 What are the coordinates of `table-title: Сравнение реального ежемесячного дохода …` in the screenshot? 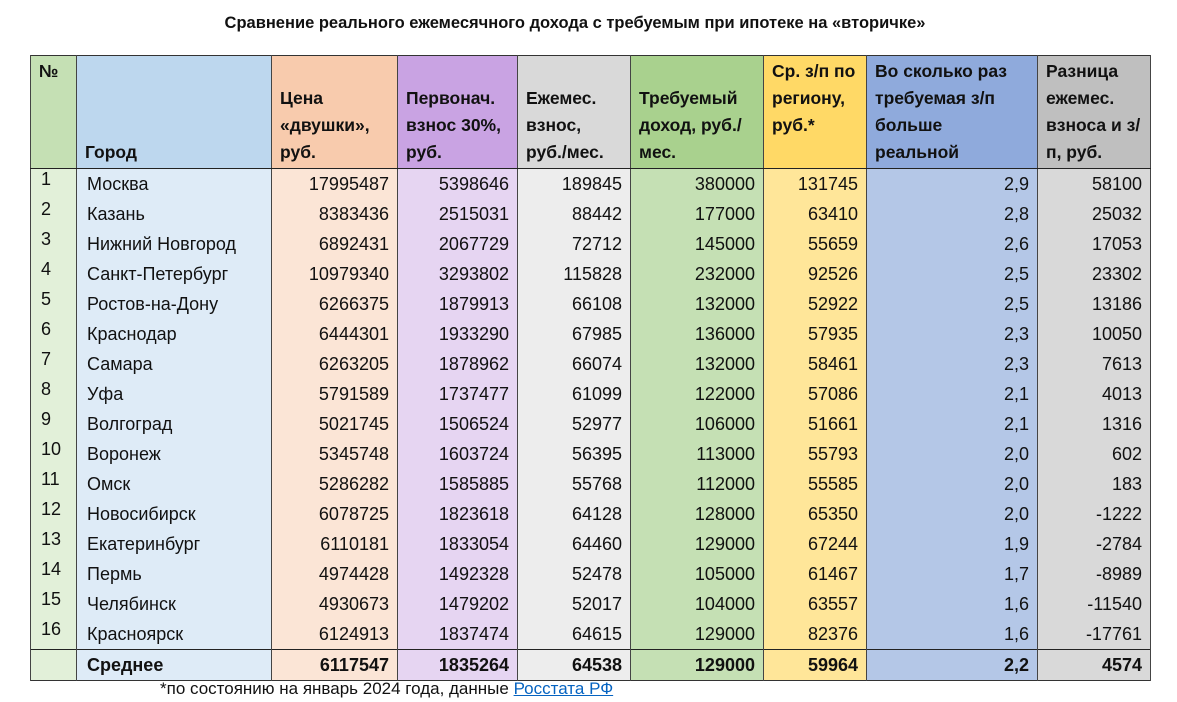 It's located at (575, 23).